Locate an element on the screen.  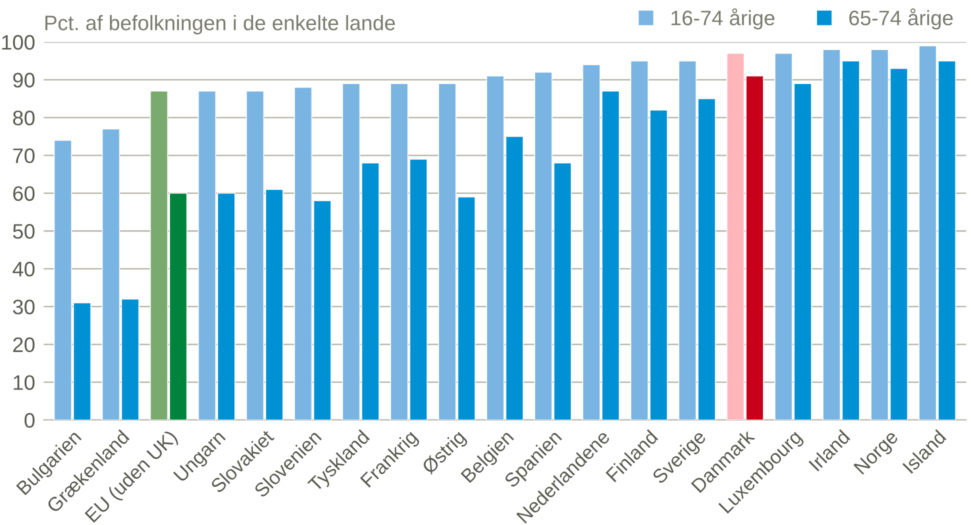
y-tick-label: 30 is located at coordinates (23, 307).